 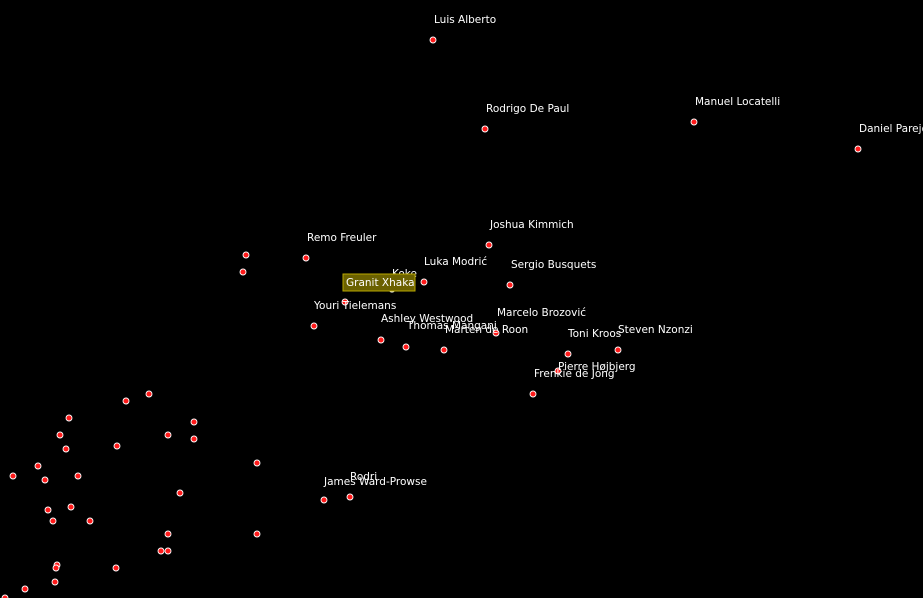 I want to click on point-label: Thomas Mangani, so click(x=451, y=326).